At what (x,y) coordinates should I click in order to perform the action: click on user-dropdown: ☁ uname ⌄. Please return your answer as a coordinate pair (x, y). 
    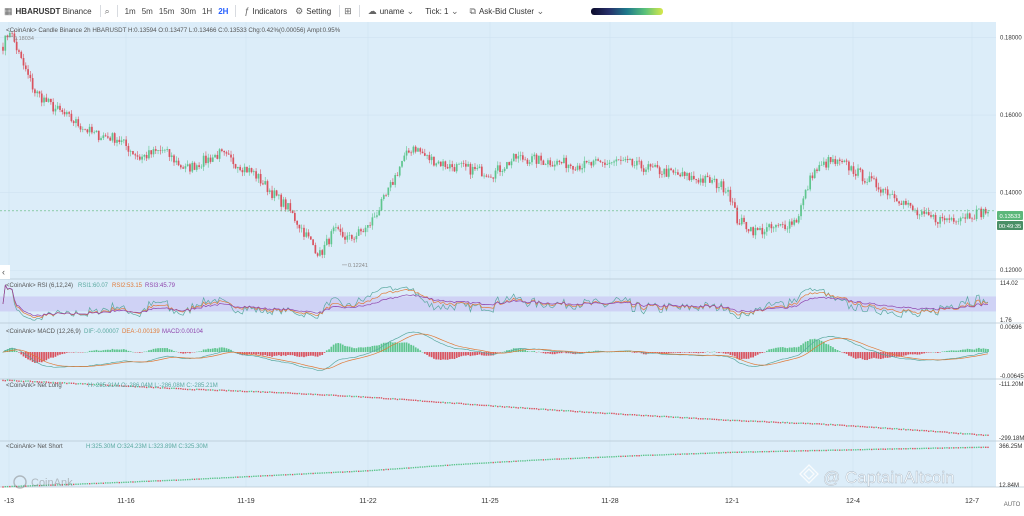
    Looking at the image, I should click on (393, 11).